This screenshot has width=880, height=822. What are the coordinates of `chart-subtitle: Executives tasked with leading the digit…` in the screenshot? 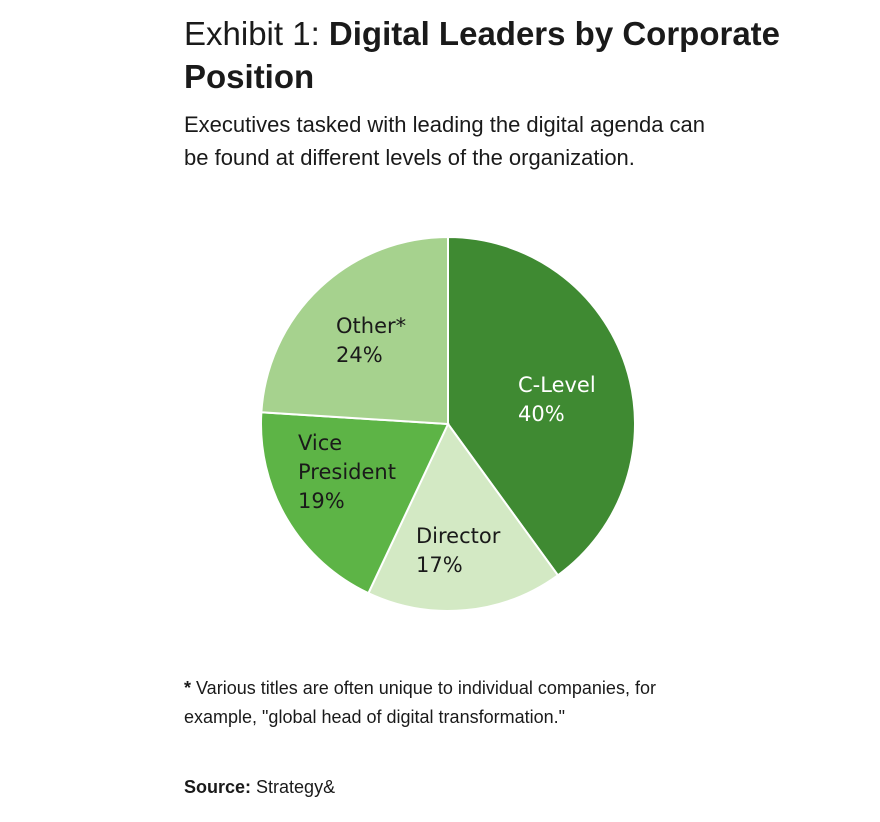 It's located at (445, 141).